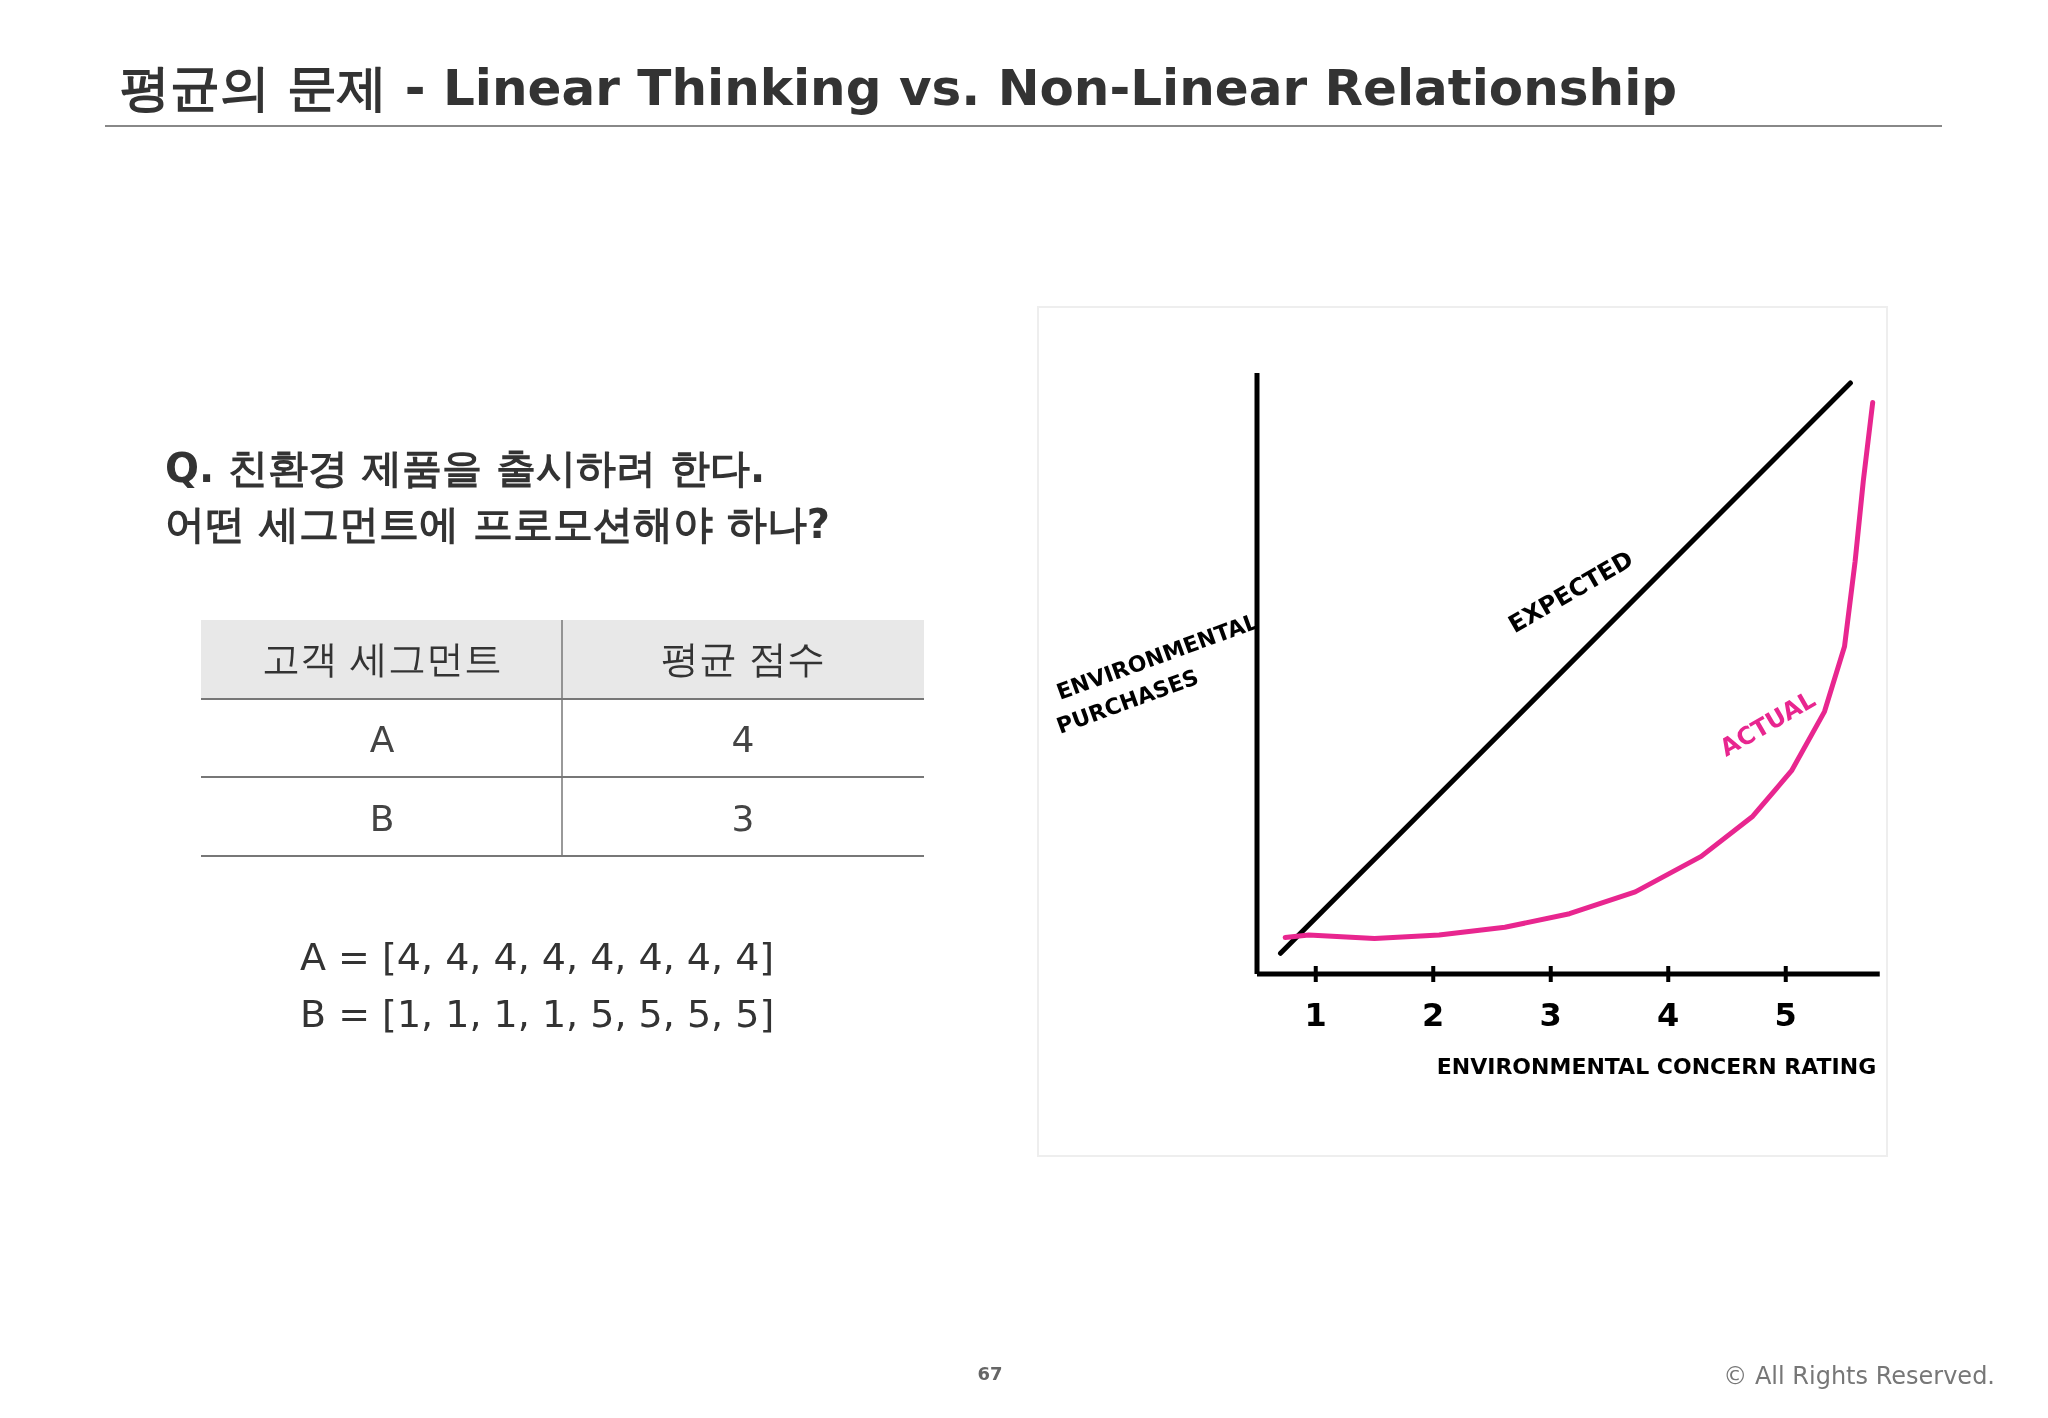 The width and height of the screenshot is (2048, 1418). Describe the element at coordinates (1315, 1015) in the screenshot. I see `x-tick-label: 1` at that location.